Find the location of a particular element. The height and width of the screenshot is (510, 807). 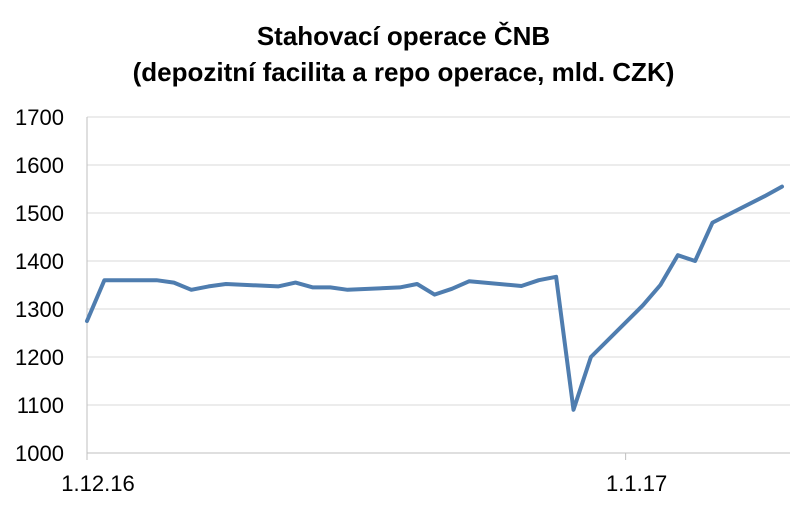

y-axis-ticks: 1000 1100 1200 1300 1400 1500 1600 1700 is located at coordinates (39, 285).